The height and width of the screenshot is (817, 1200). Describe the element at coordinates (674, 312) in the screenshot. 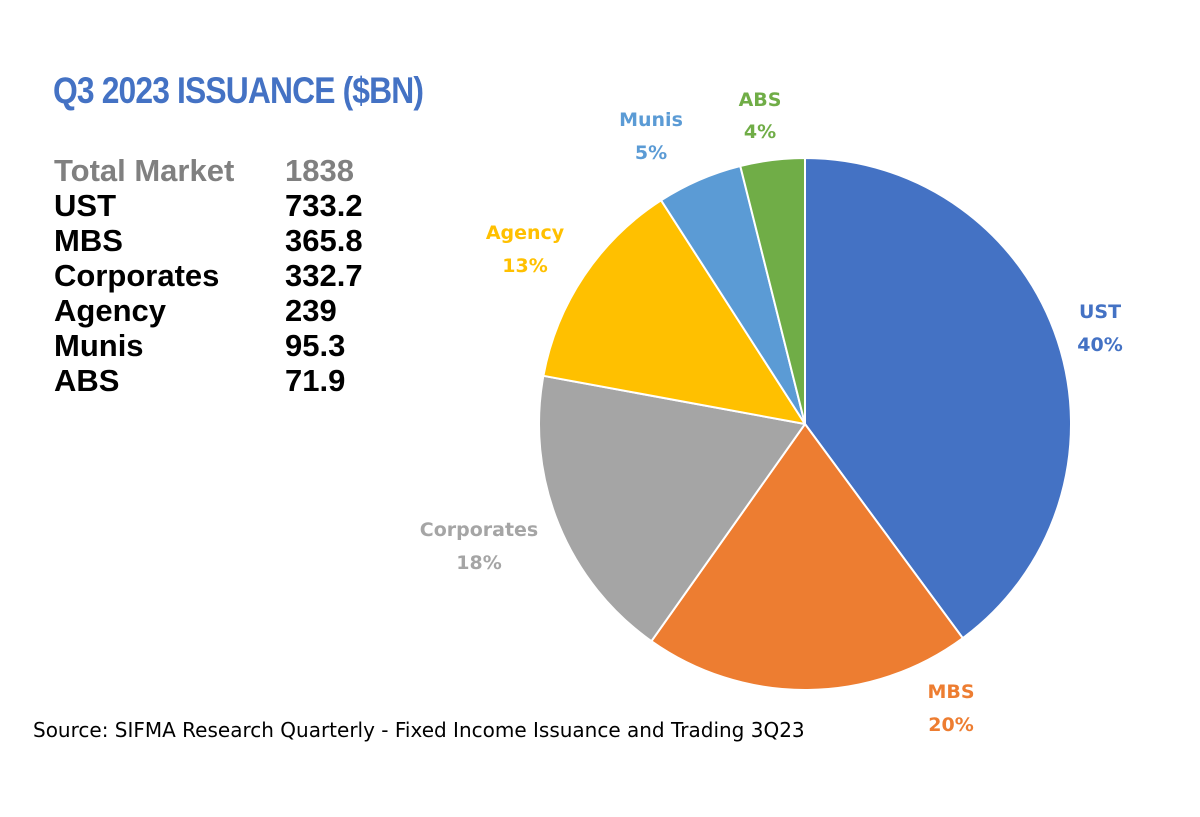

I see `pie-slice-agency` at that location.